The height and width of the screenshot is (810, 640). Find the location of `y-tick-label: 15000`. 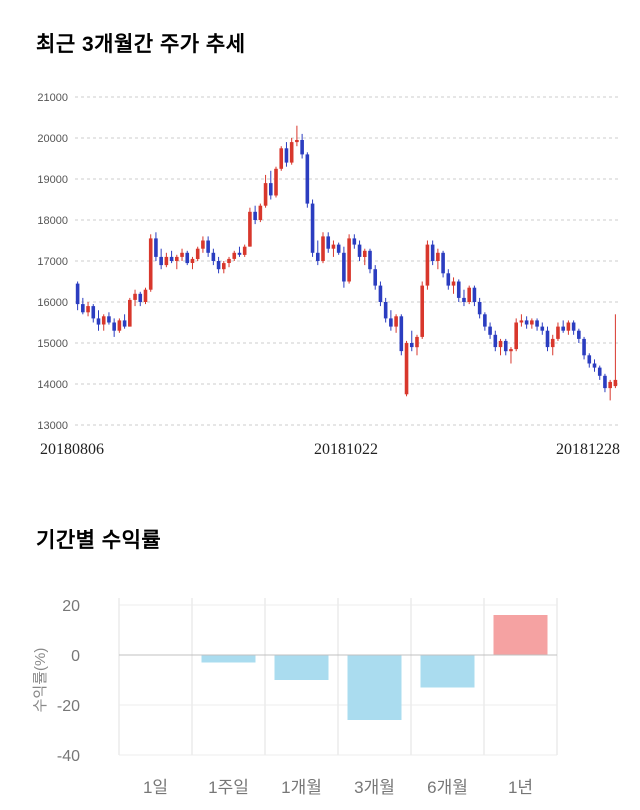

y-tick-label: 15000 is located at coordinates (52, 344).